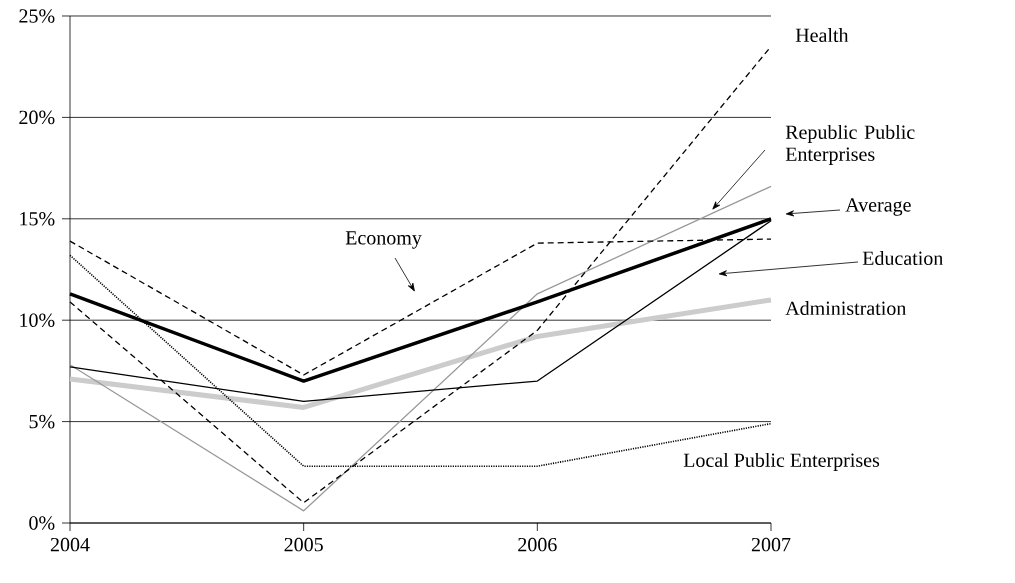  I want to click on text: Education, so click(903, 258).